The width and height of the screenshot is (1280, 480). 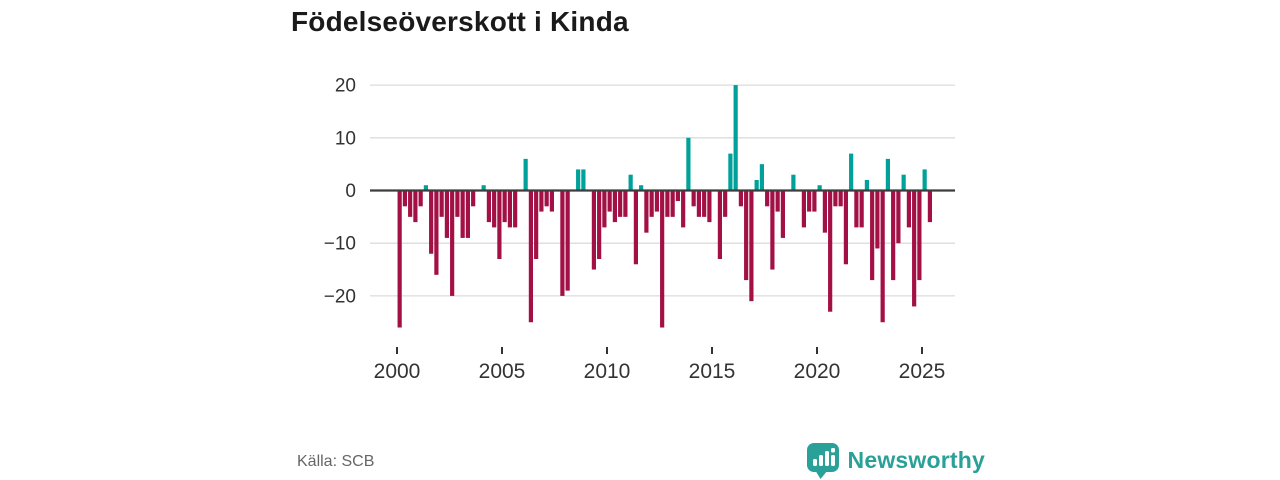 I want to click on x-tick-label: 2020, so click(x=817, y=371).